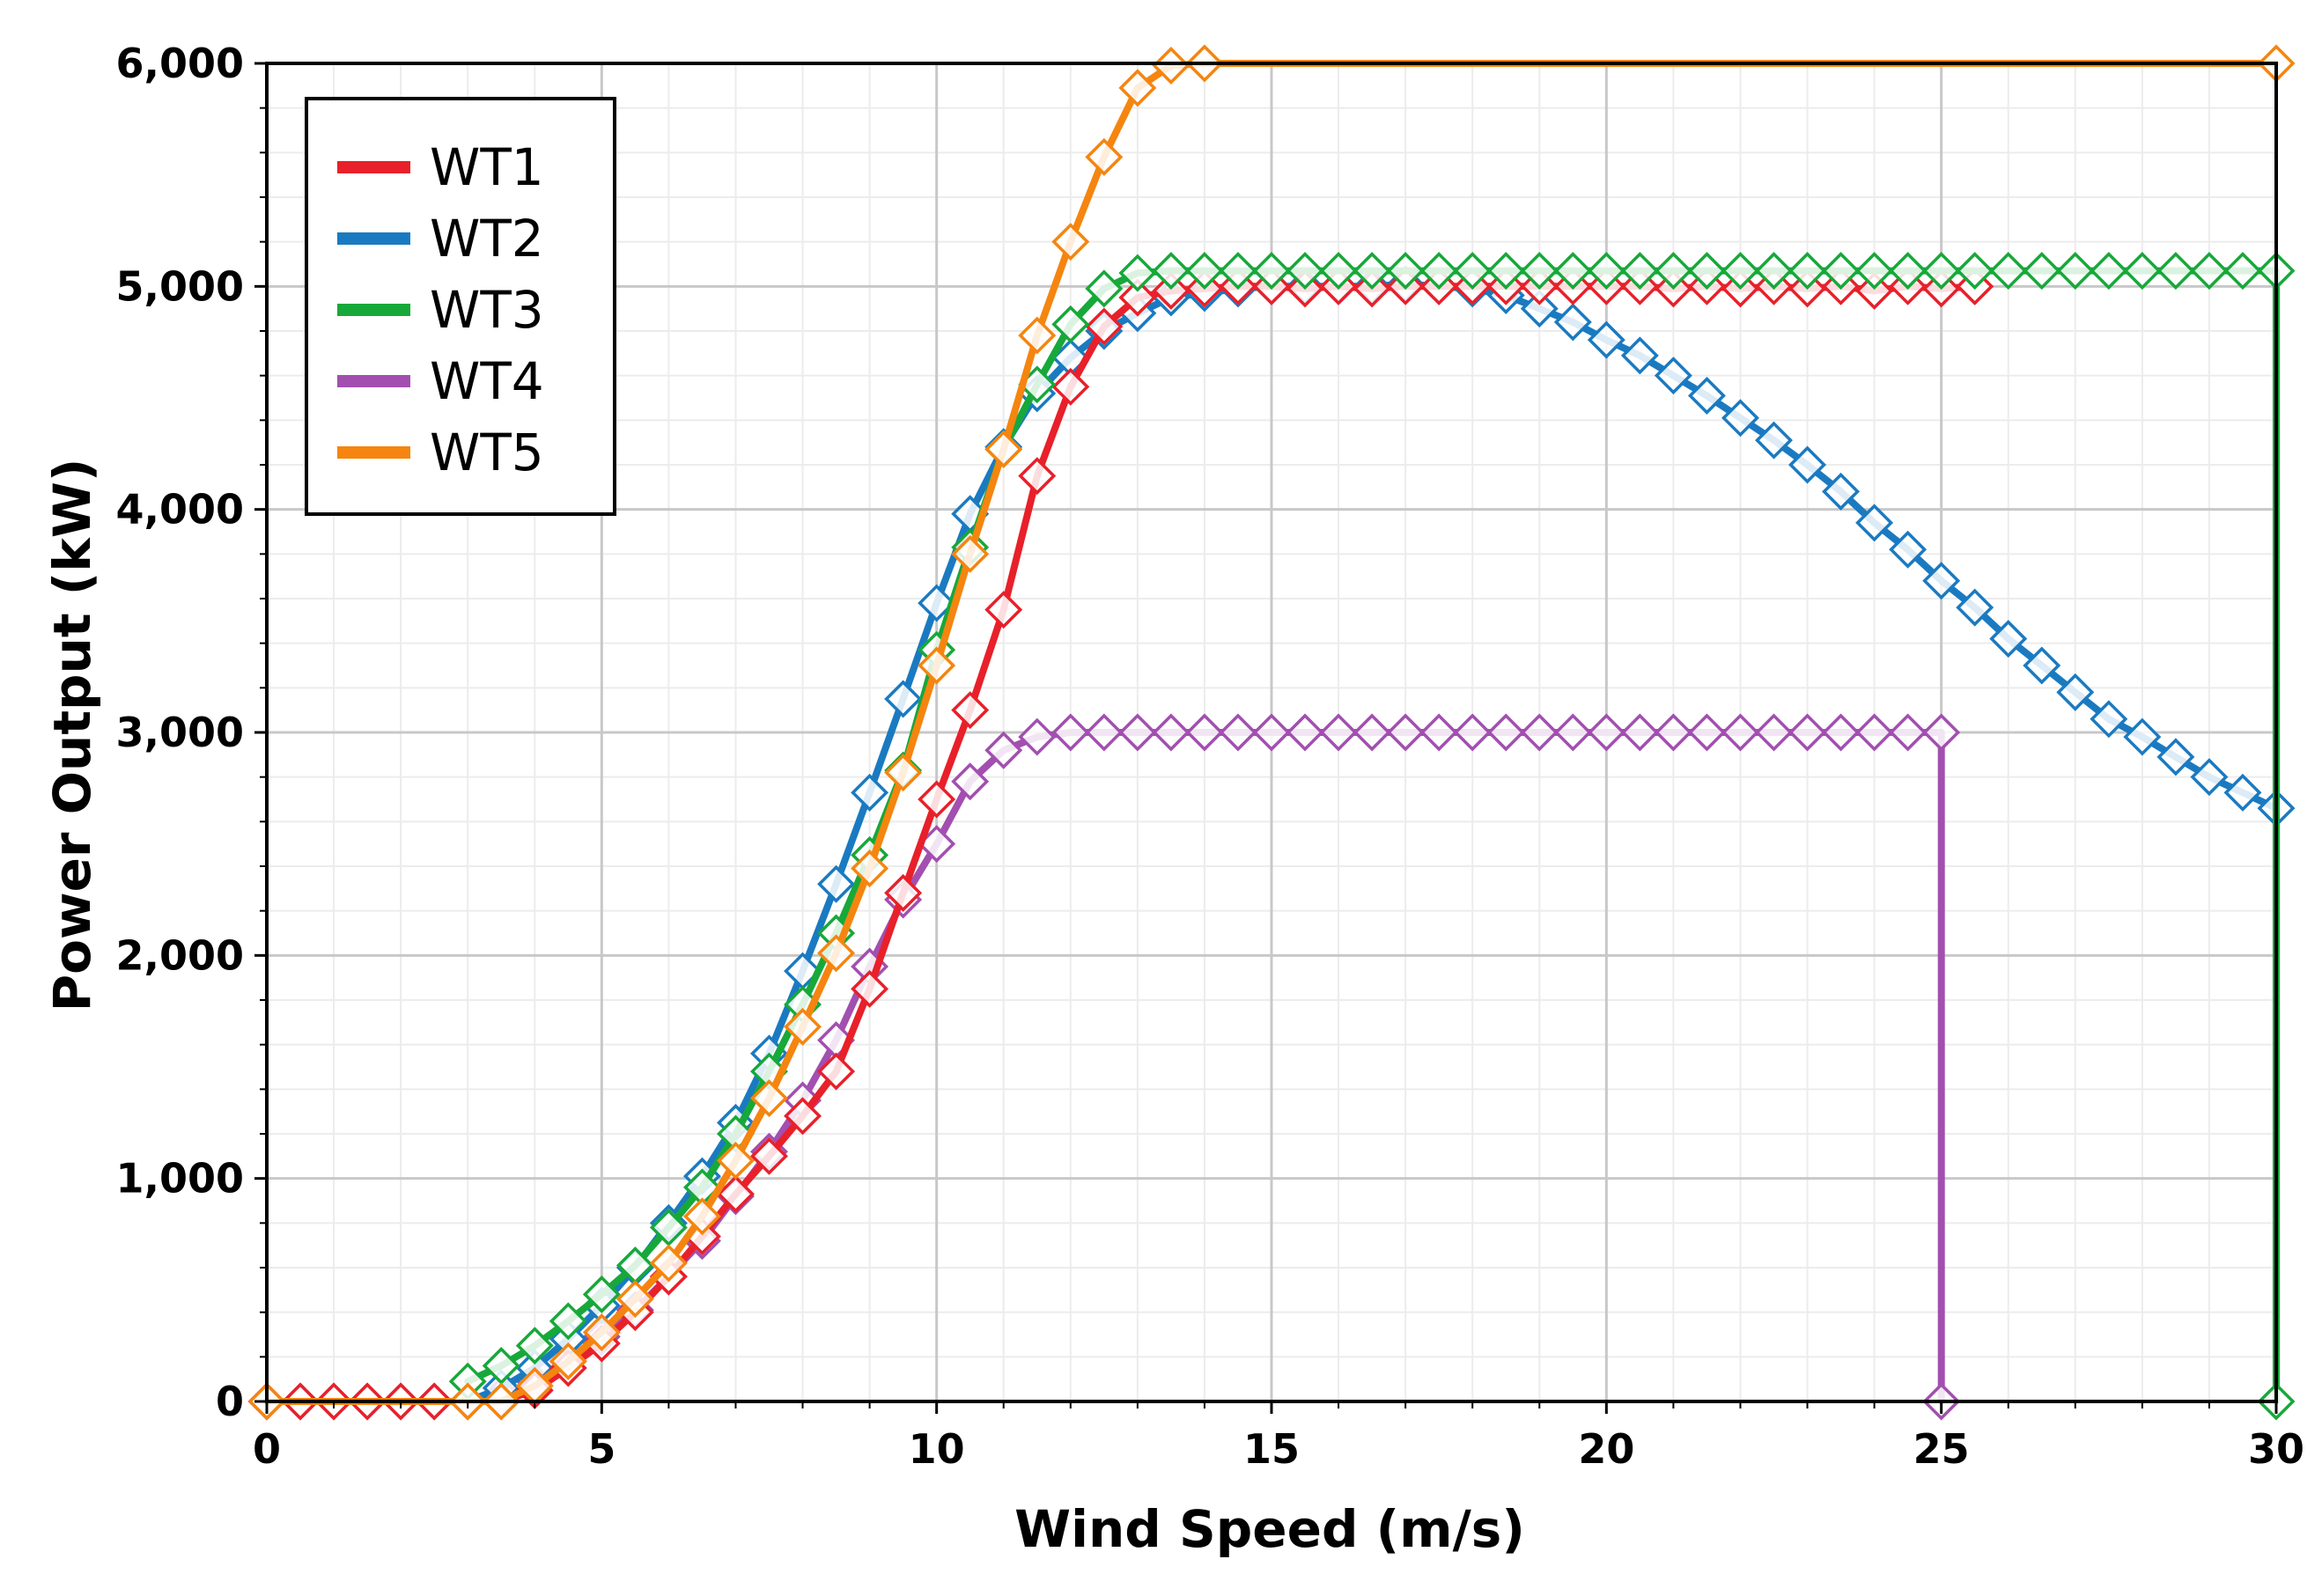 The width and height of the screenshot is (2322, 1596). What do you see at coordinates (937, 1449) in the screenshot?
I see `x-tick-label: 10` at bounding box center [937, 1449].